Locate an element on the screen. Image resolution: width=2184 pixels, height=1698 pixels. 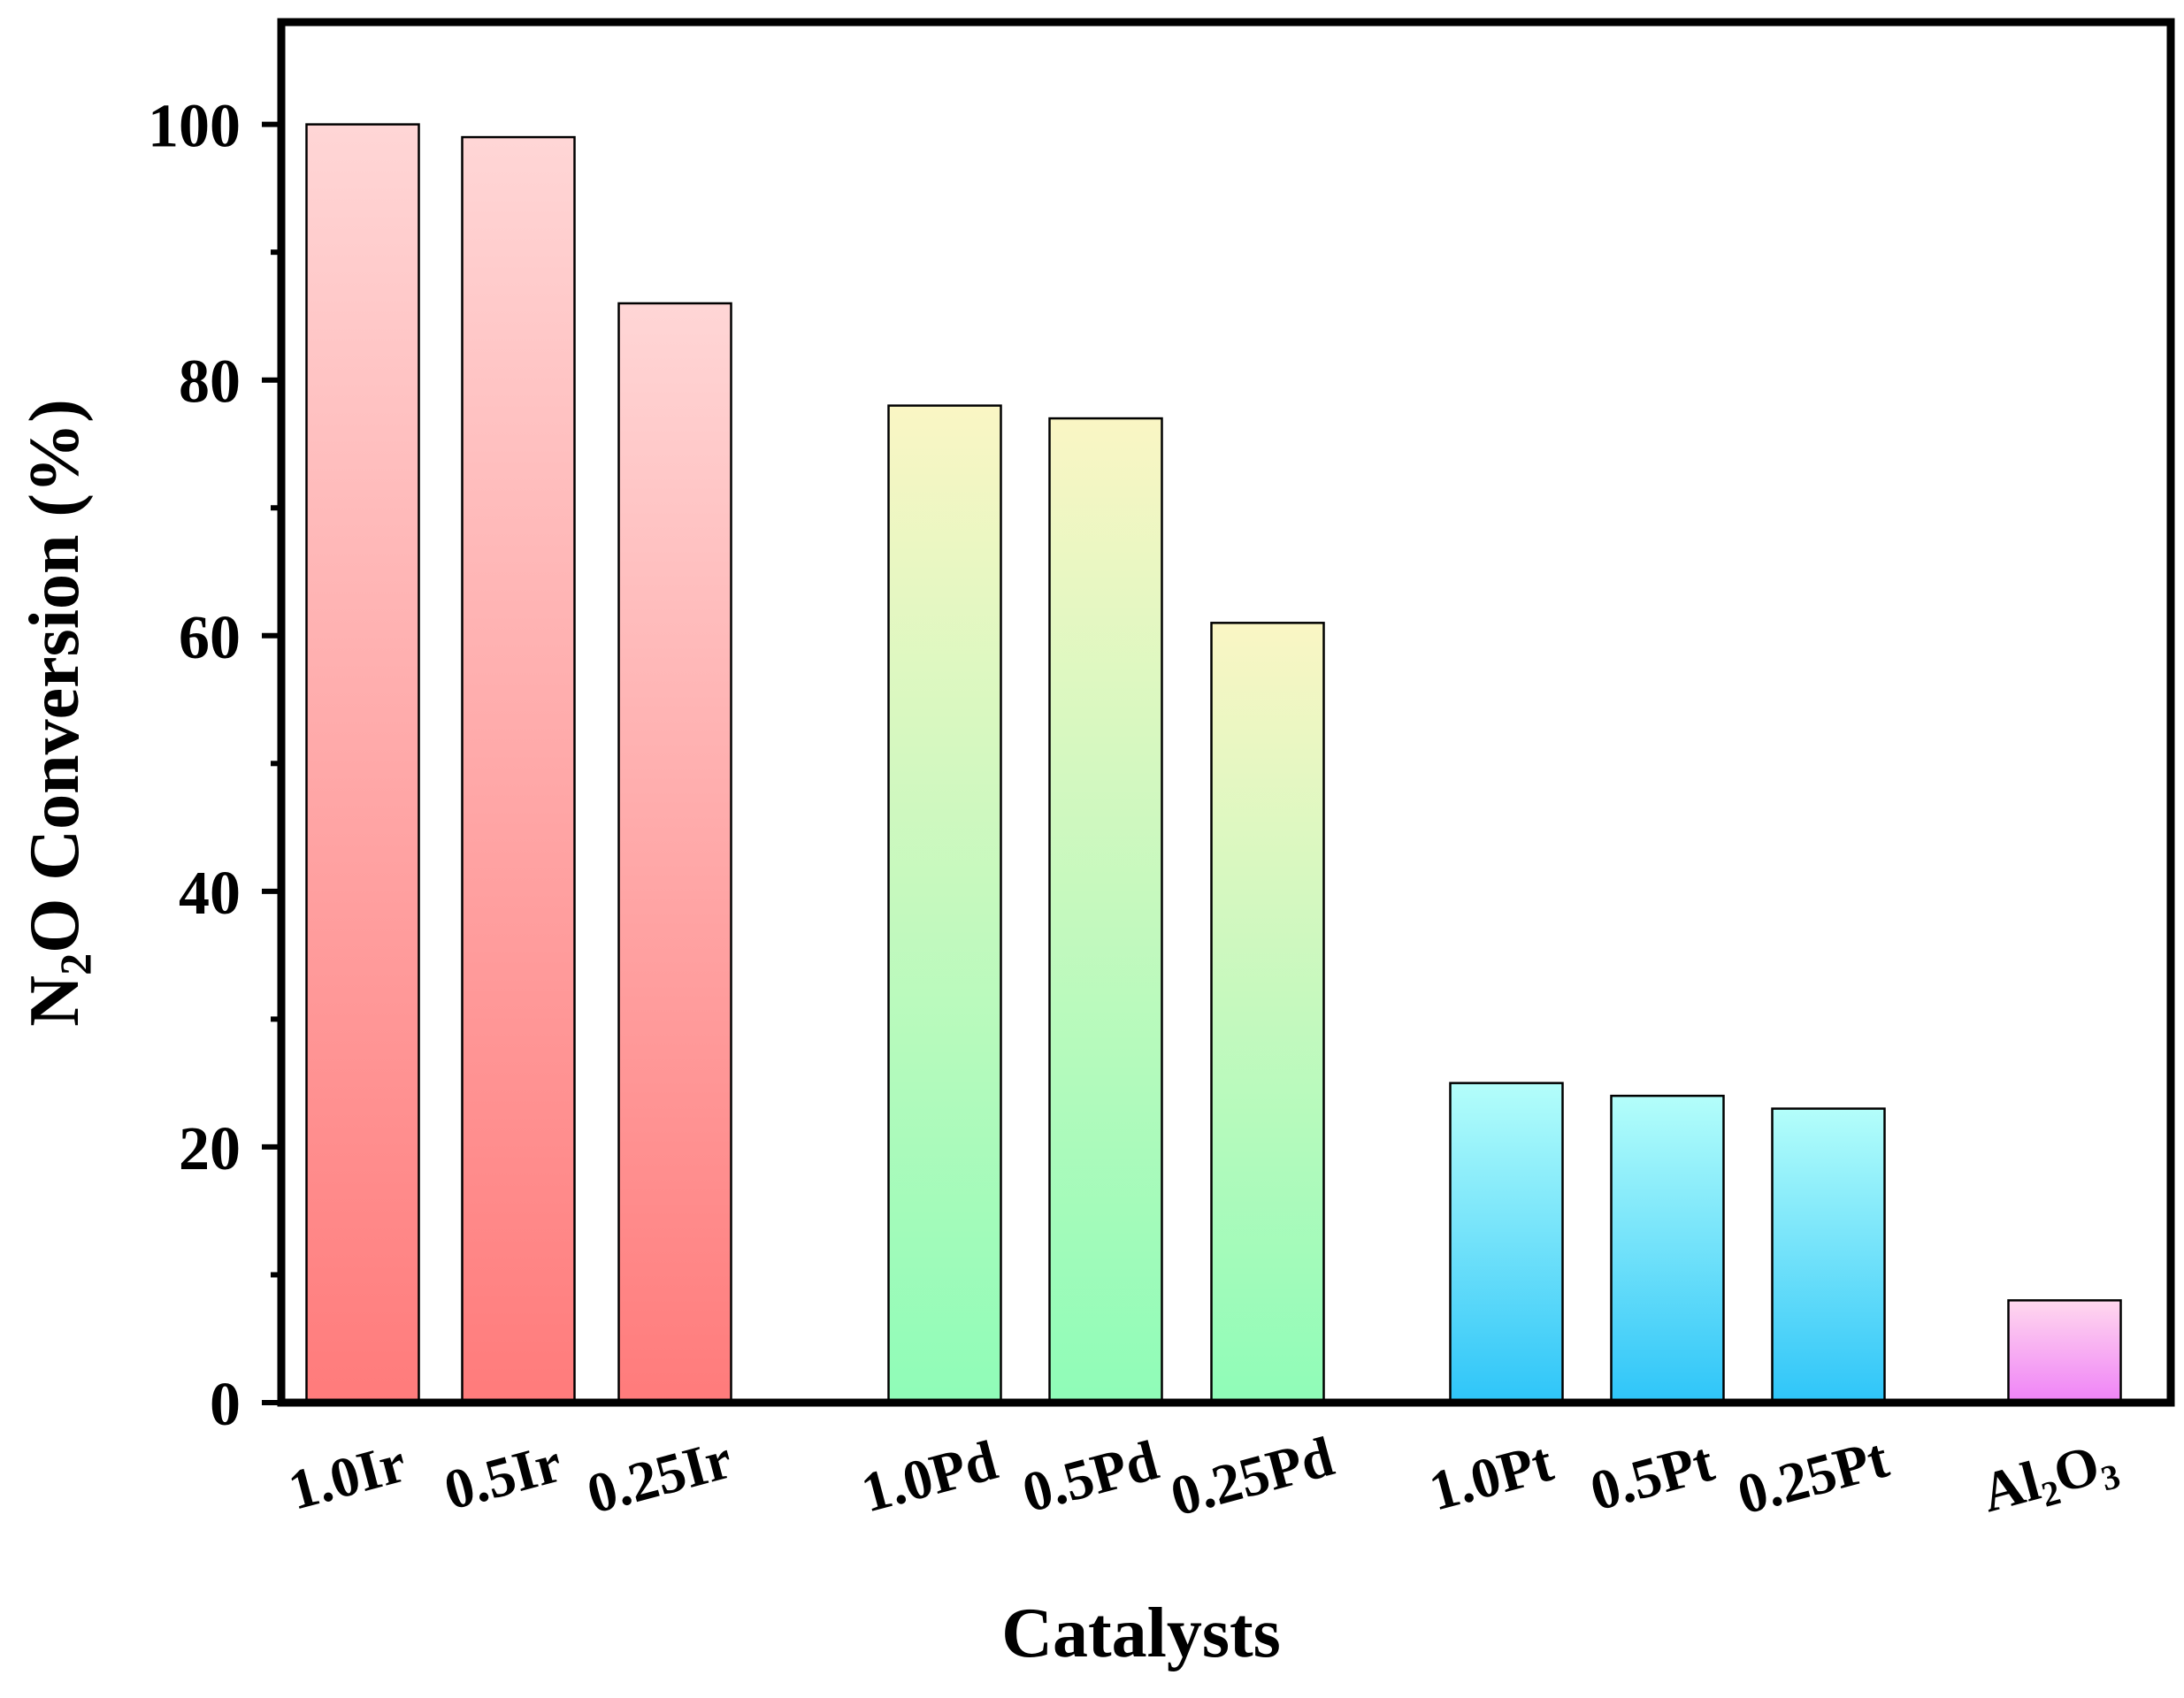
bar-al2o3 is located at coordinates (2064, 1351).